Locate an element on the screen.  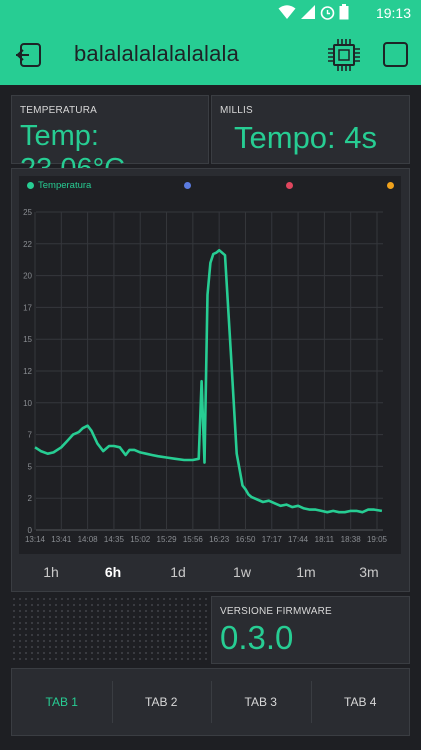
time-range-3m: 3m is located at coordinates (369, 572).